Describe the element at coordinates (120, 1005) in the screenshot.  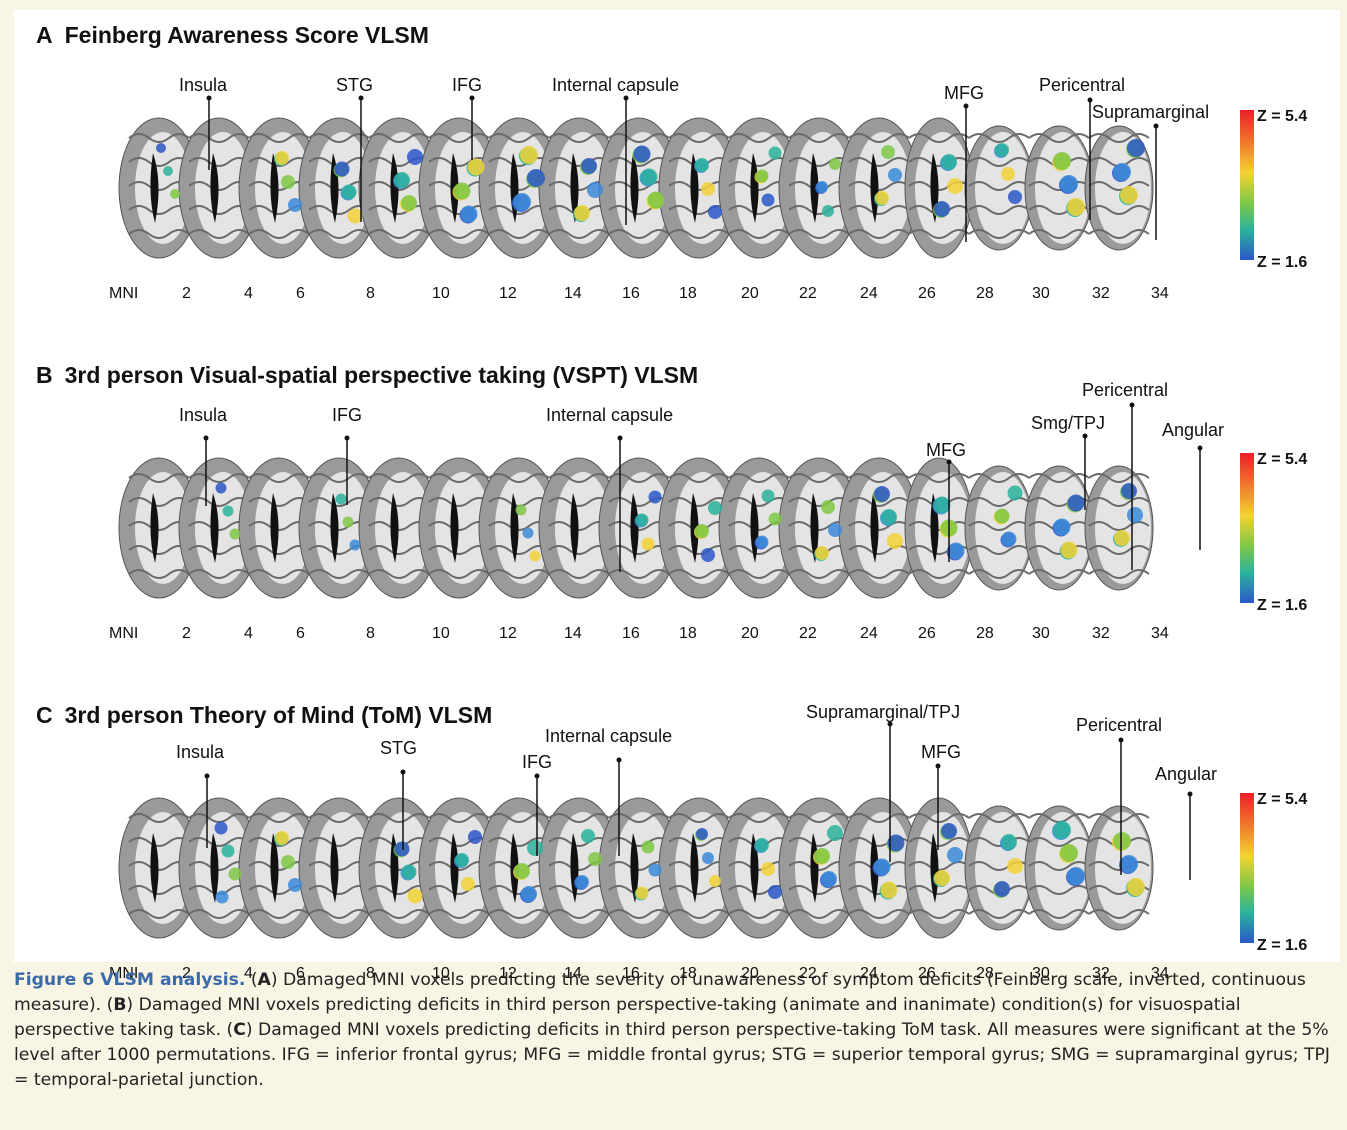
I see `caption-ref-b: B` at that location.